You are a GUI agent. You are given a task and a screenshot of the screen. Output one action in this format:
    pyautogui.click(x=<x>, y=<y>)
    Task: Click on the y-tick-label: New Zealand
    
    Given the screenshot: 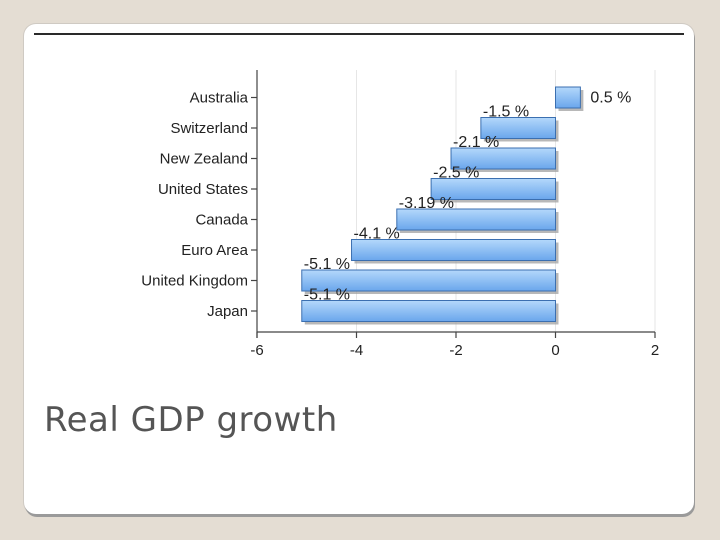 What is the action you would take?
    pyautogui.click(x=204, y=159)
    